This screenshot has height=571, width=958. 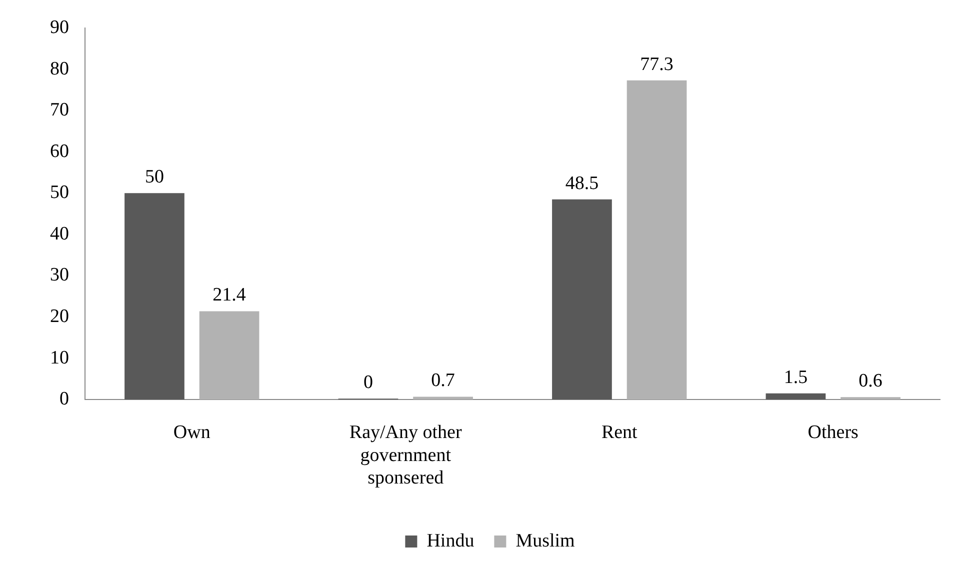 I want to click on y-tick-label: 50, so click(x=59, y=193).